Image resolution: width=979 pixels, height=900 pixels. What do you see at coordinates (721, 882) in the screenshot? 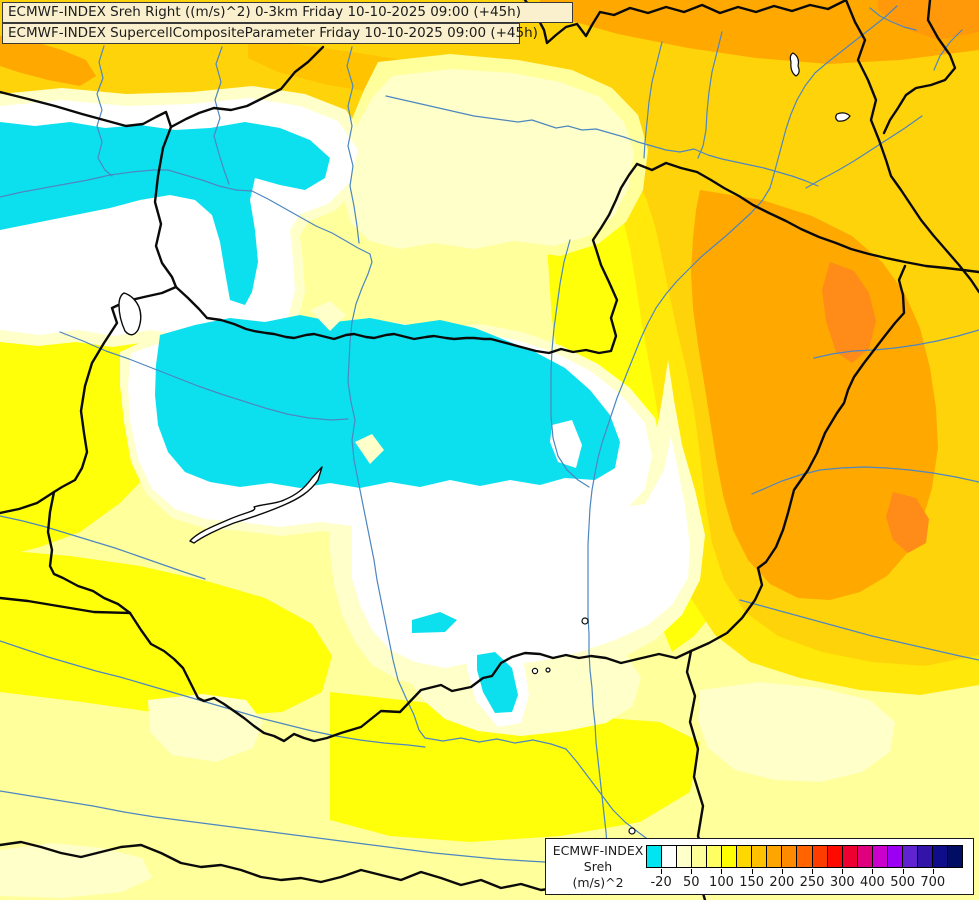
I see `legend-tick-label: 100` at bounding box center [721, 882].